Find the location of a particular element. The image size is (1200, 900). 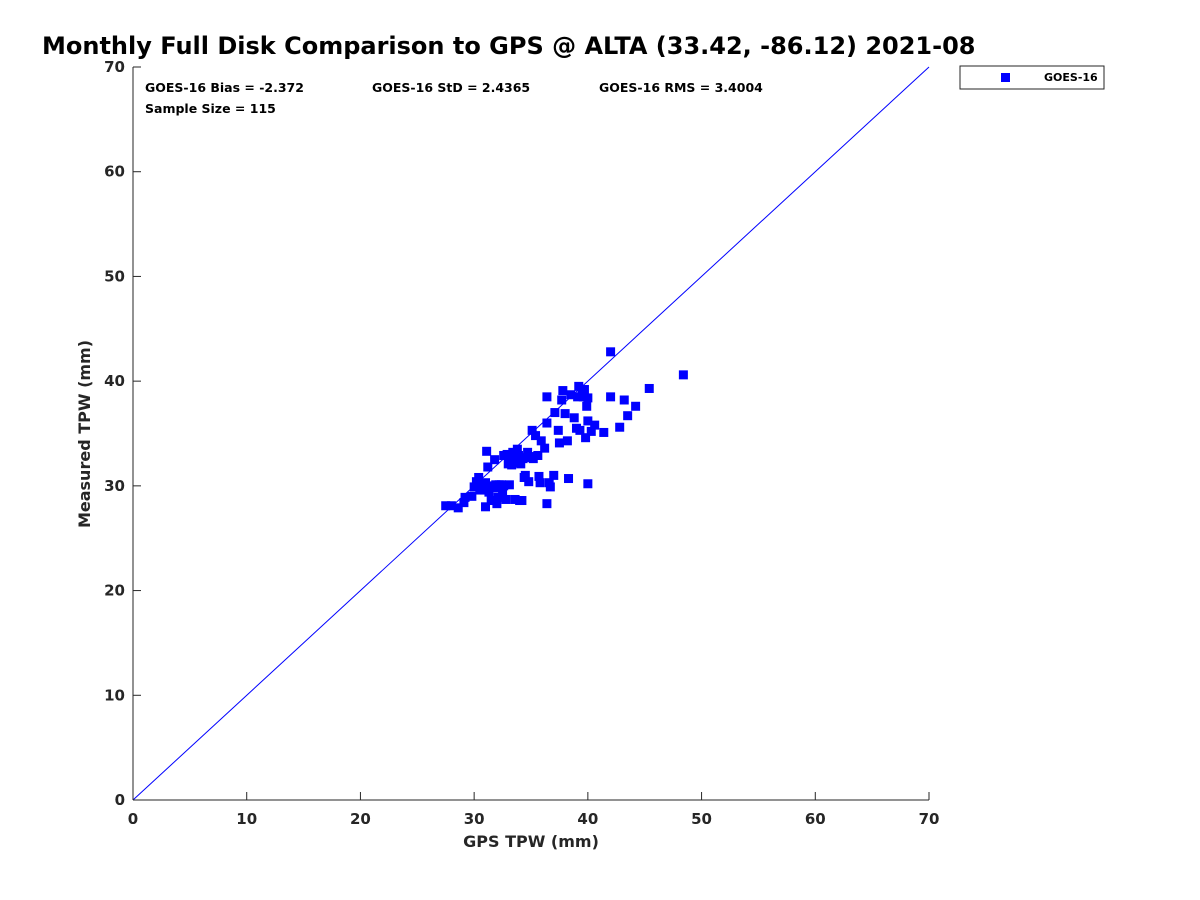

y-tick-label: 50 is located at coordinates (114, 276).